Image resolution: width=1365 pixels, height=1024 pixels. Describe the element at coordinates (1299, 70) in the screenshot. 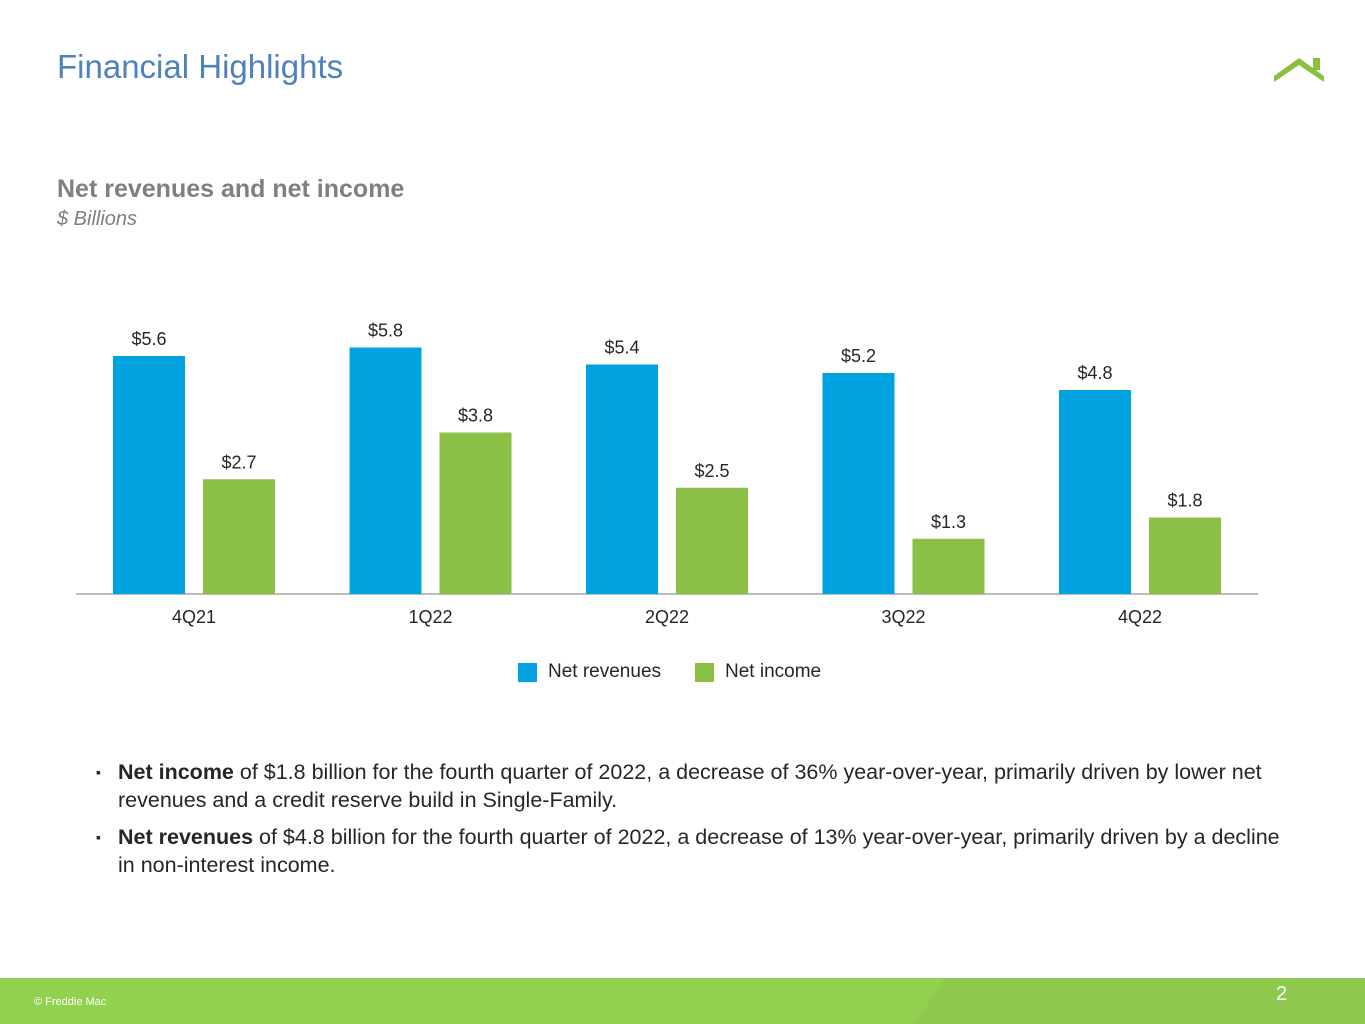

I see `freddie-mac-roof-logo-icon` at that location.